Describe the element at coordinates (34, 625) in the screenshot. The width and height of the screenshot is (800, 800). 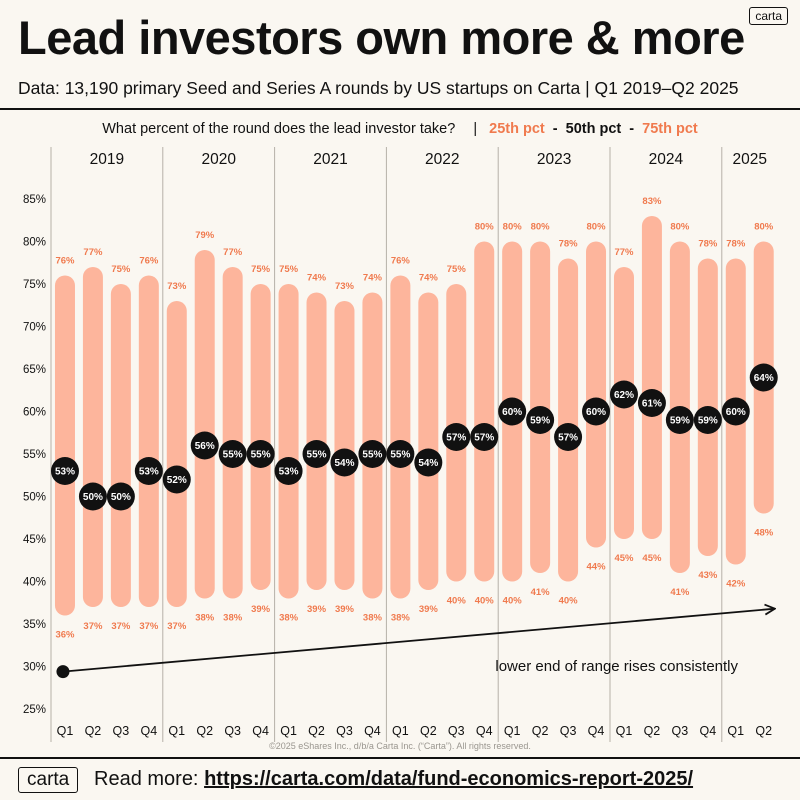
I see `y-tick-label: 35%` at that location.